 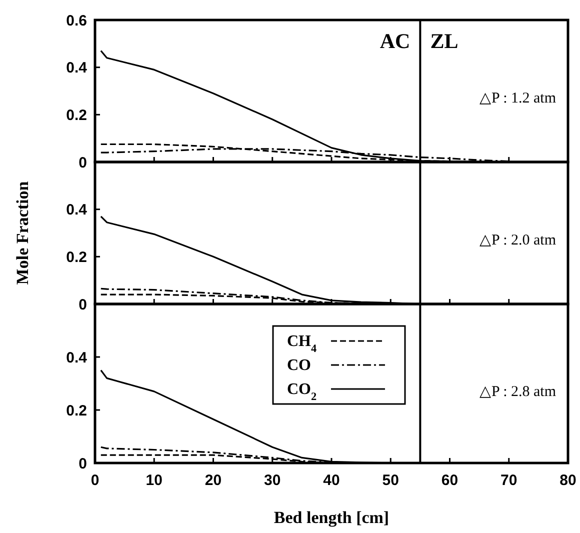 I want to click on x-tick-label: 80, so click(x=568, y=480).